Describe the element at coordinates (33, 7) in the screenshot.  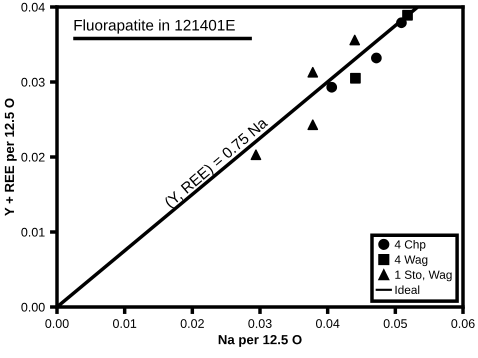
I see `y-tick-label: 0.04` at that location.